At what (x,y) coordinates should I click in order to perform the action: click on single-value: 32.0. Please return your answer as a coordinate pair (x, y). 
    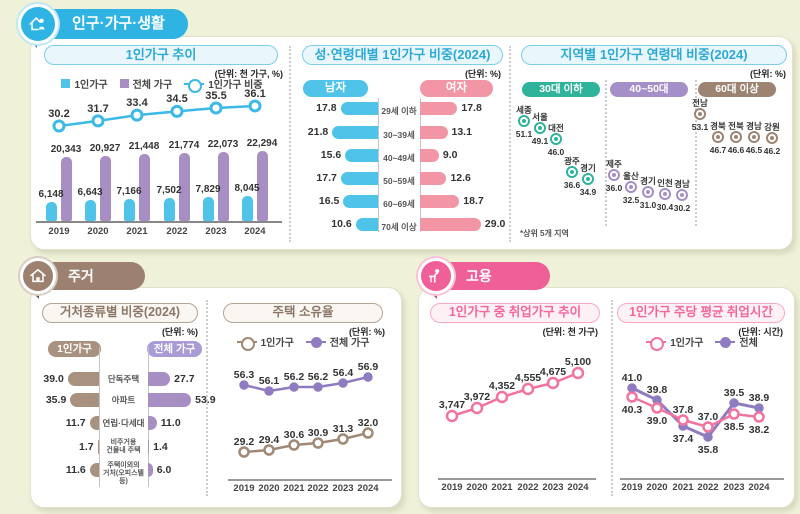
    Looking at the image, I should click on (368, 423).